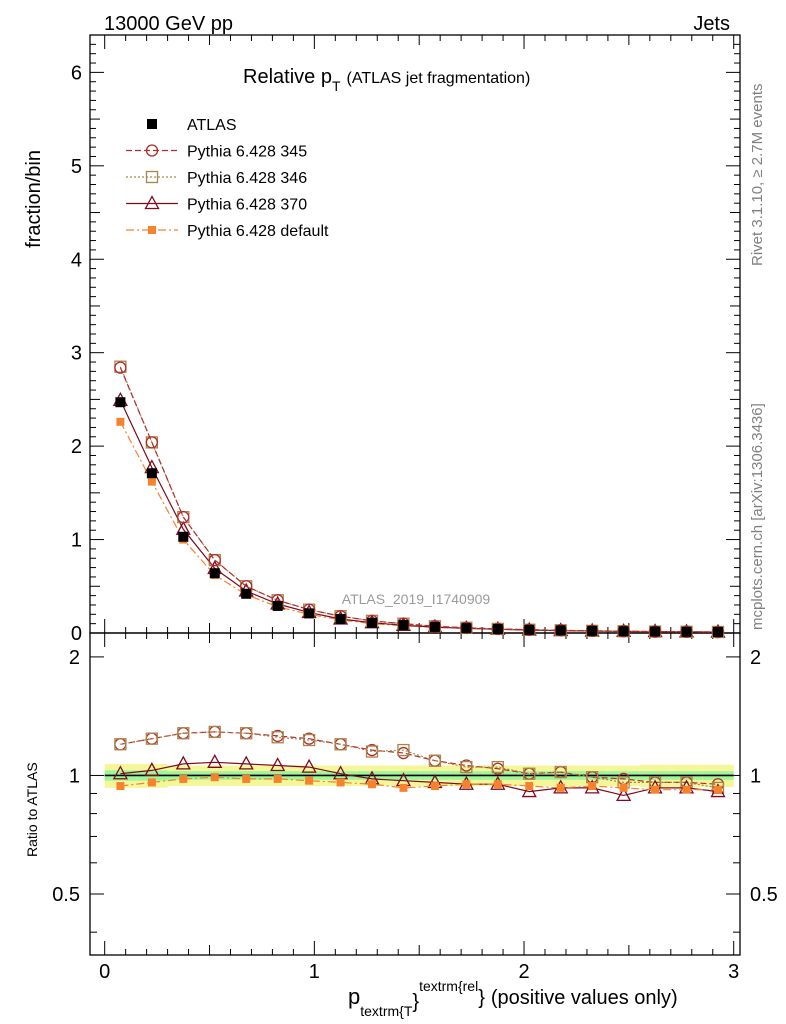  I want to click on y-tick-label: 2, so click(76, 447).